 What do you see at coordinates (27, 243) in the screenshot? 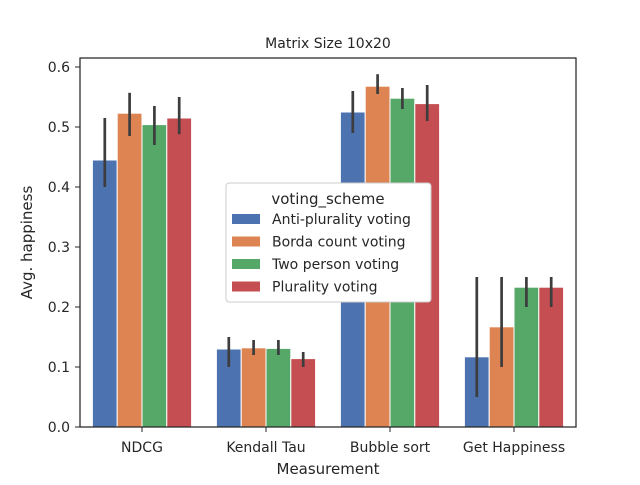
I see `y-axis-label: Avg. happiness` at bounding box center [27, 243].